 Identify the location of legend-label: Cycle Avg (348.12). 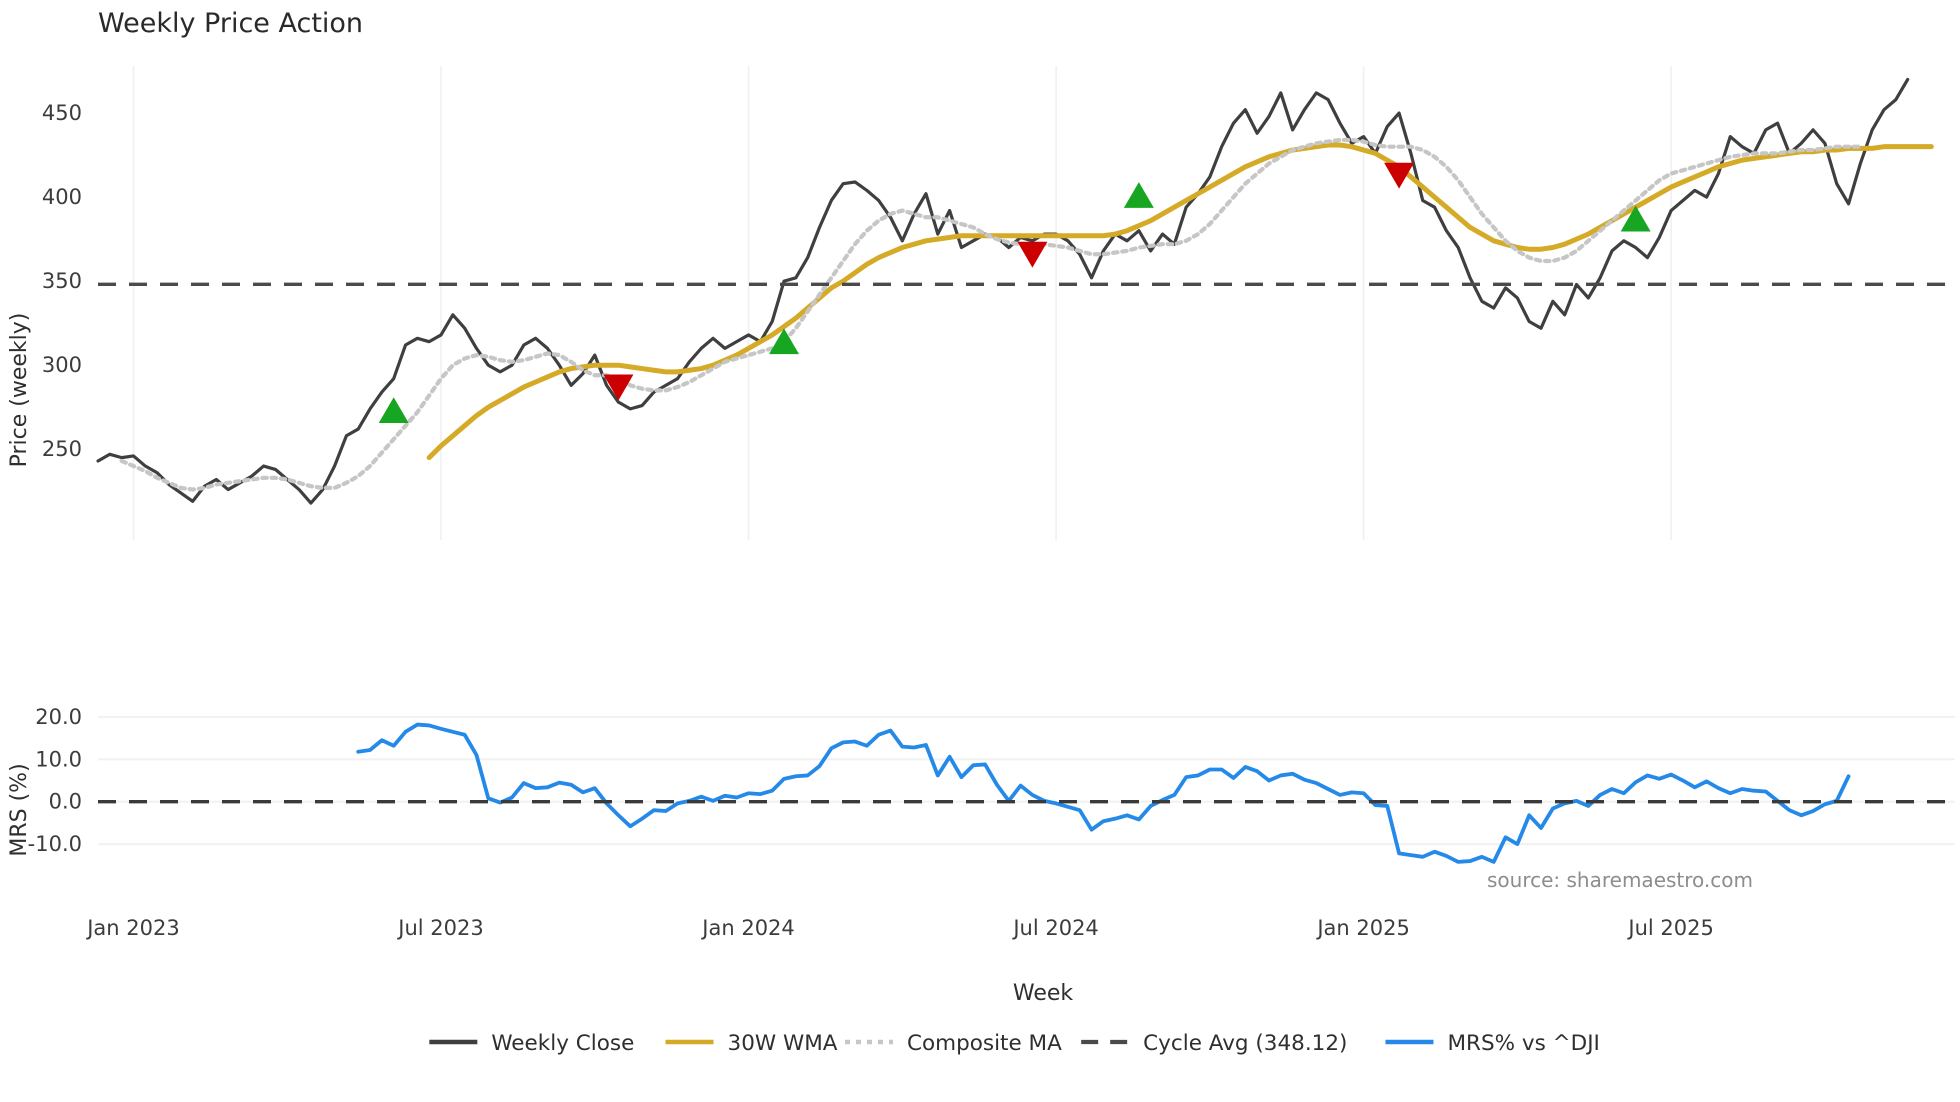
(1245, 1043).